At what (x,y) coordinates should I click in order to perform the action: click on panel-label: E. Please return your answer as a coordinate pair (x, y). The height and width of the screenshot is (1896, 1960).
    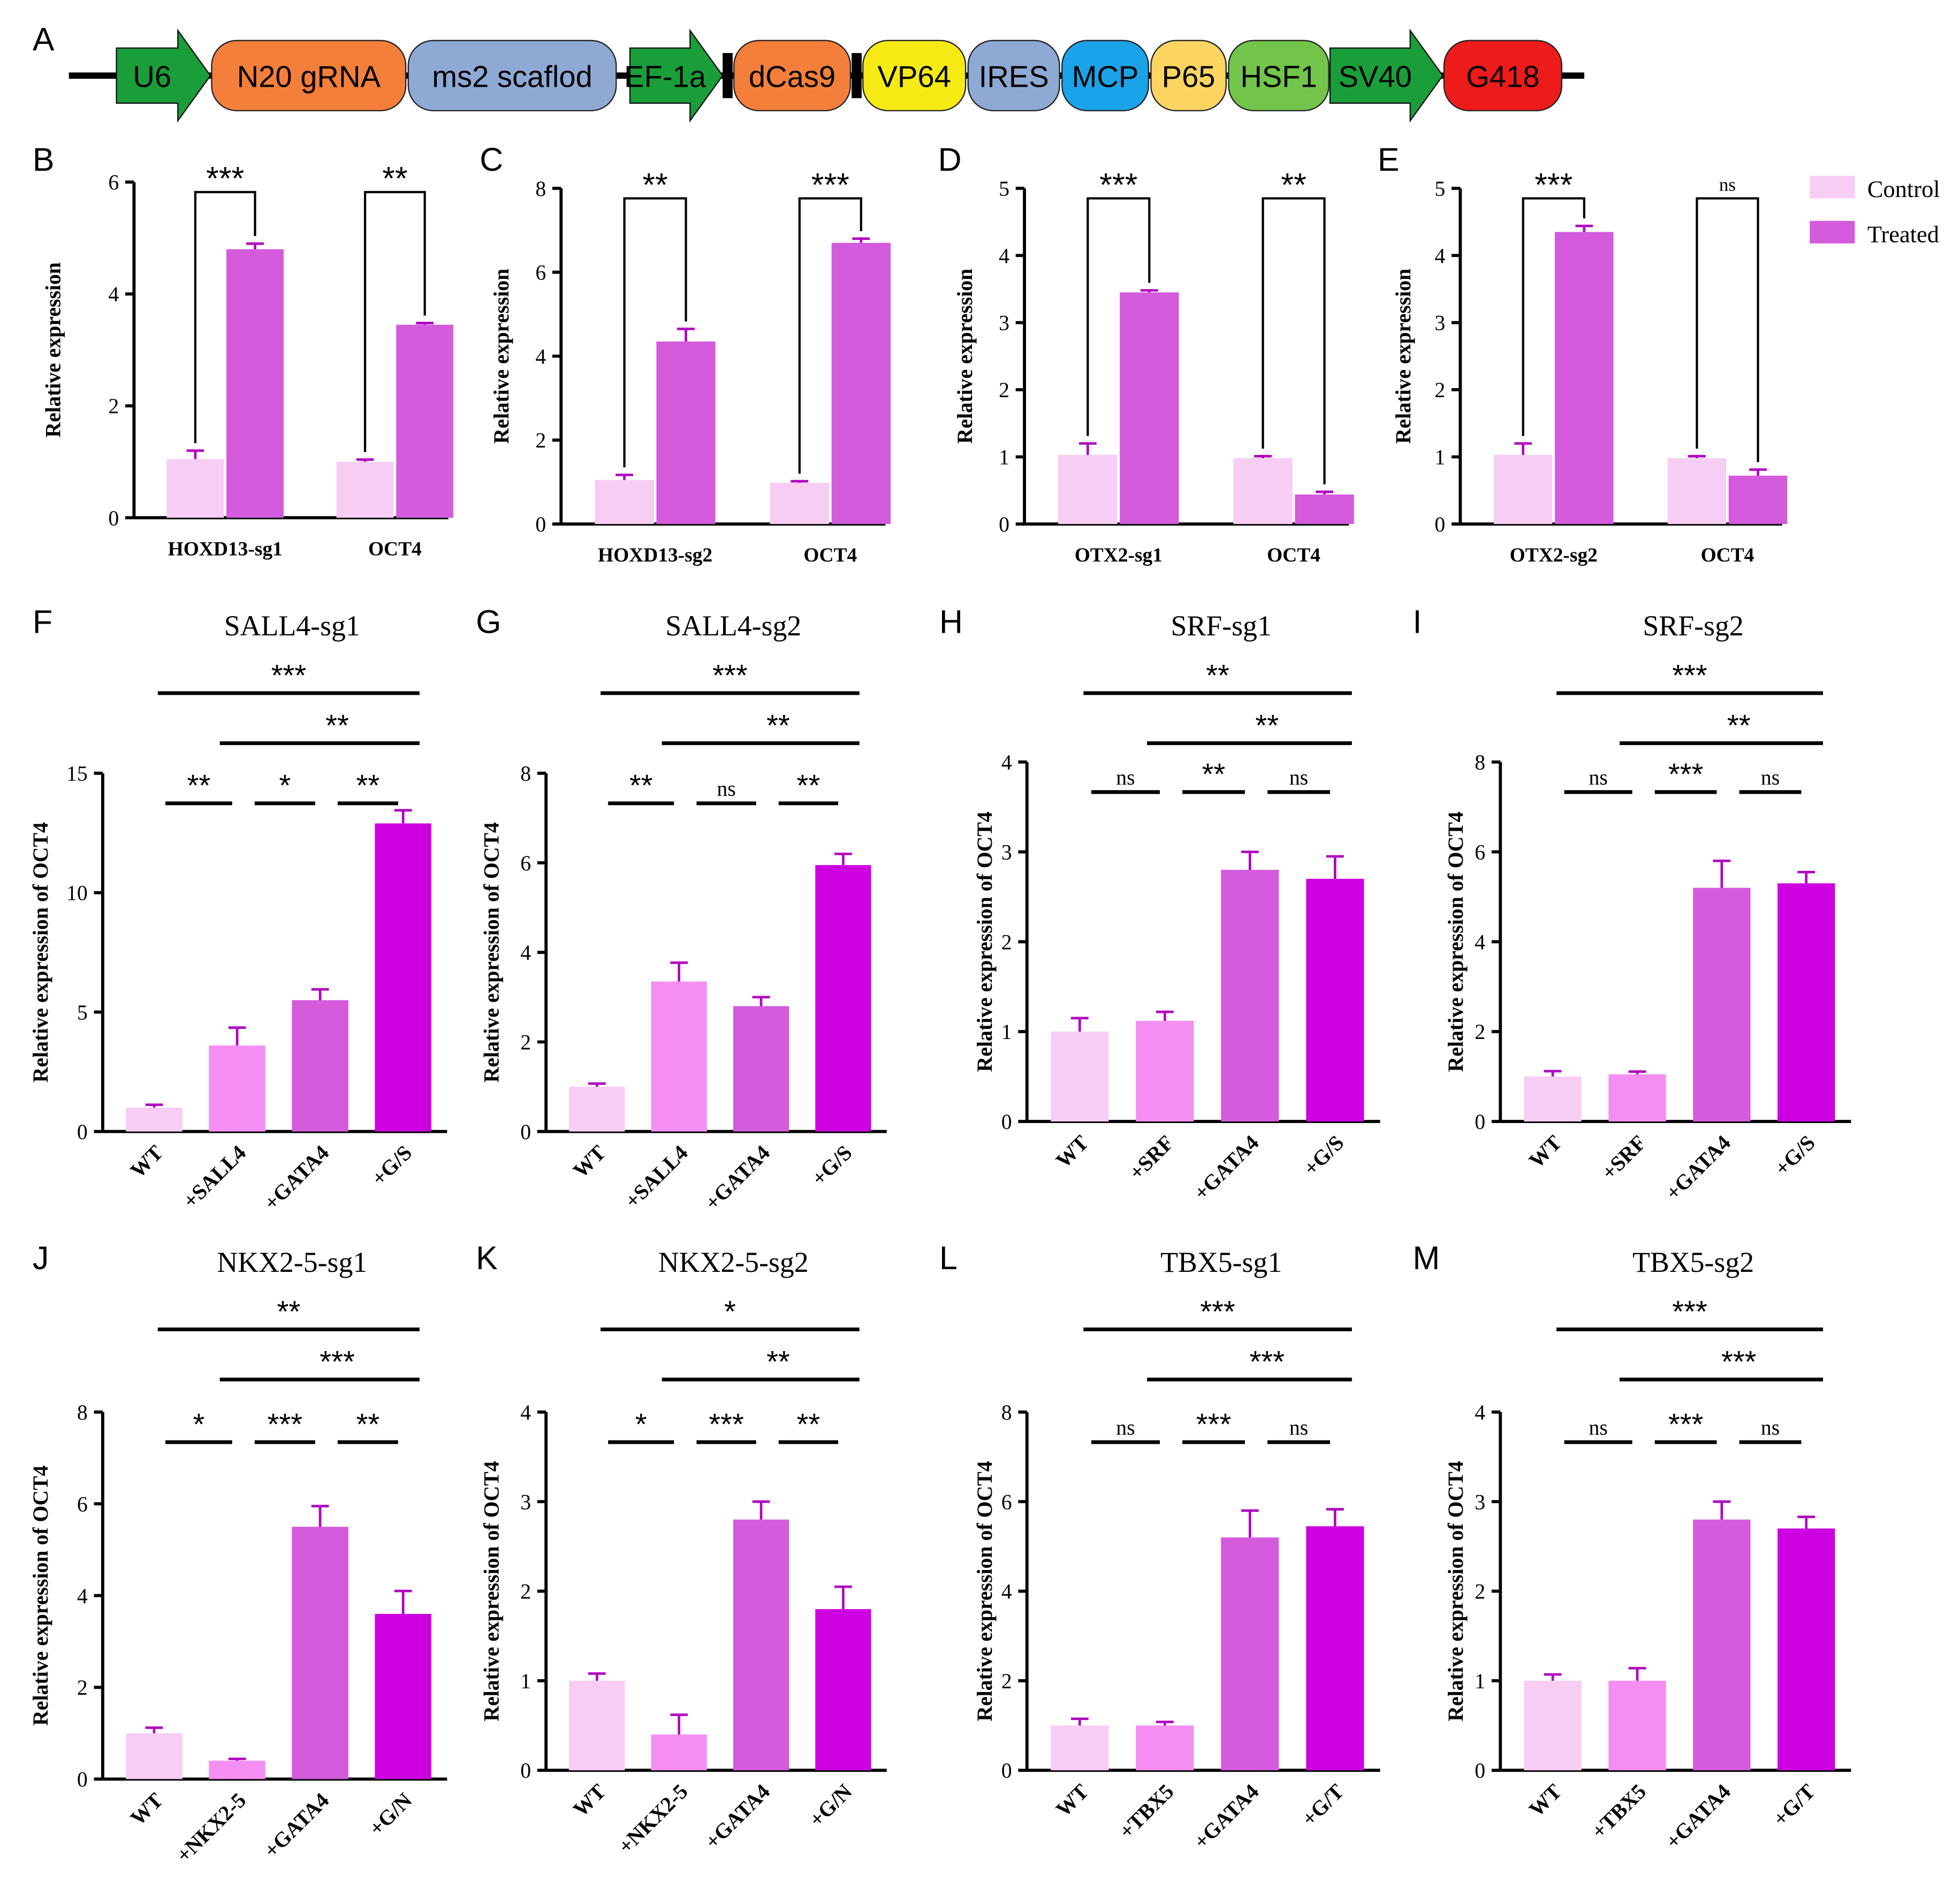
    Looking at the image, I should click on (1389, 159).